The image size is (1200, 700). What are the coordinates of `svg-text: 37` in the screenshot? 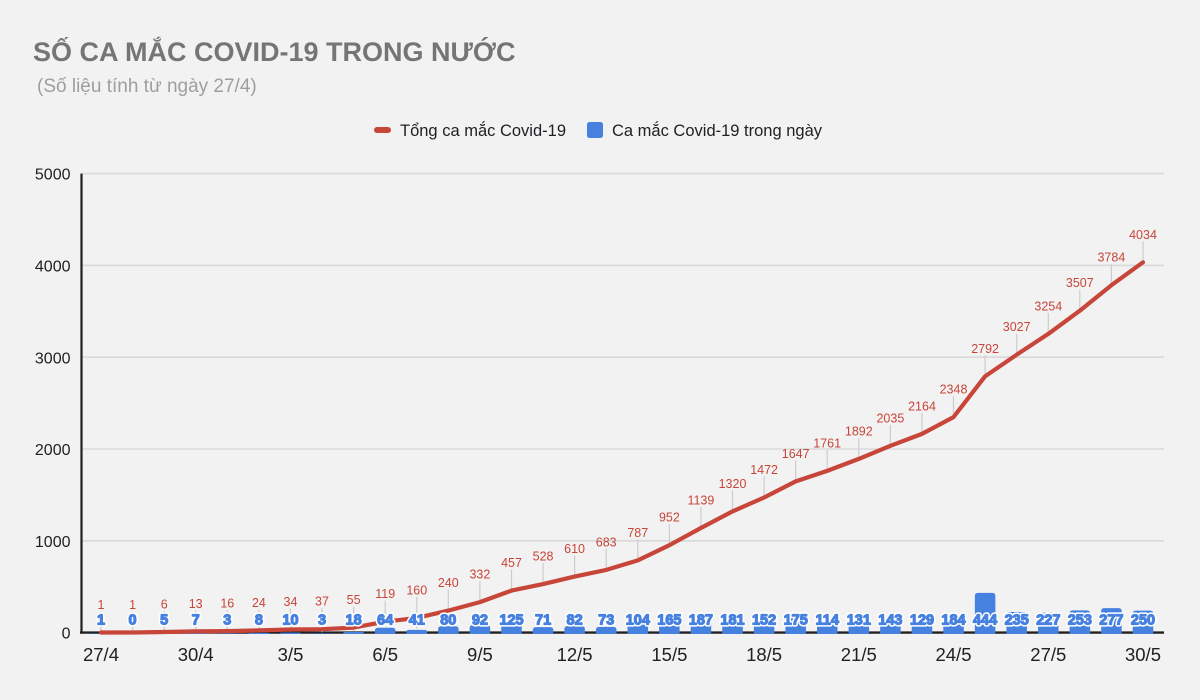 It's located at (322, 602).